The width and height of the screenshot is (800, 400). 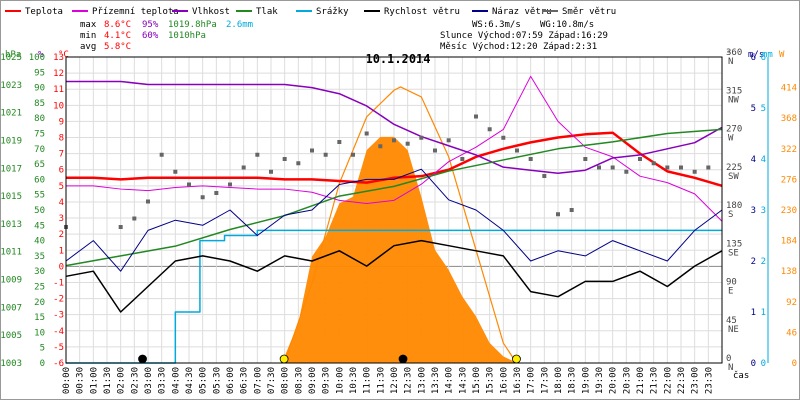 What do you see at coordinates (108, 380) in the screenshot?
I see `x-tick-label: 01:30` at bounding box center [108, 380].